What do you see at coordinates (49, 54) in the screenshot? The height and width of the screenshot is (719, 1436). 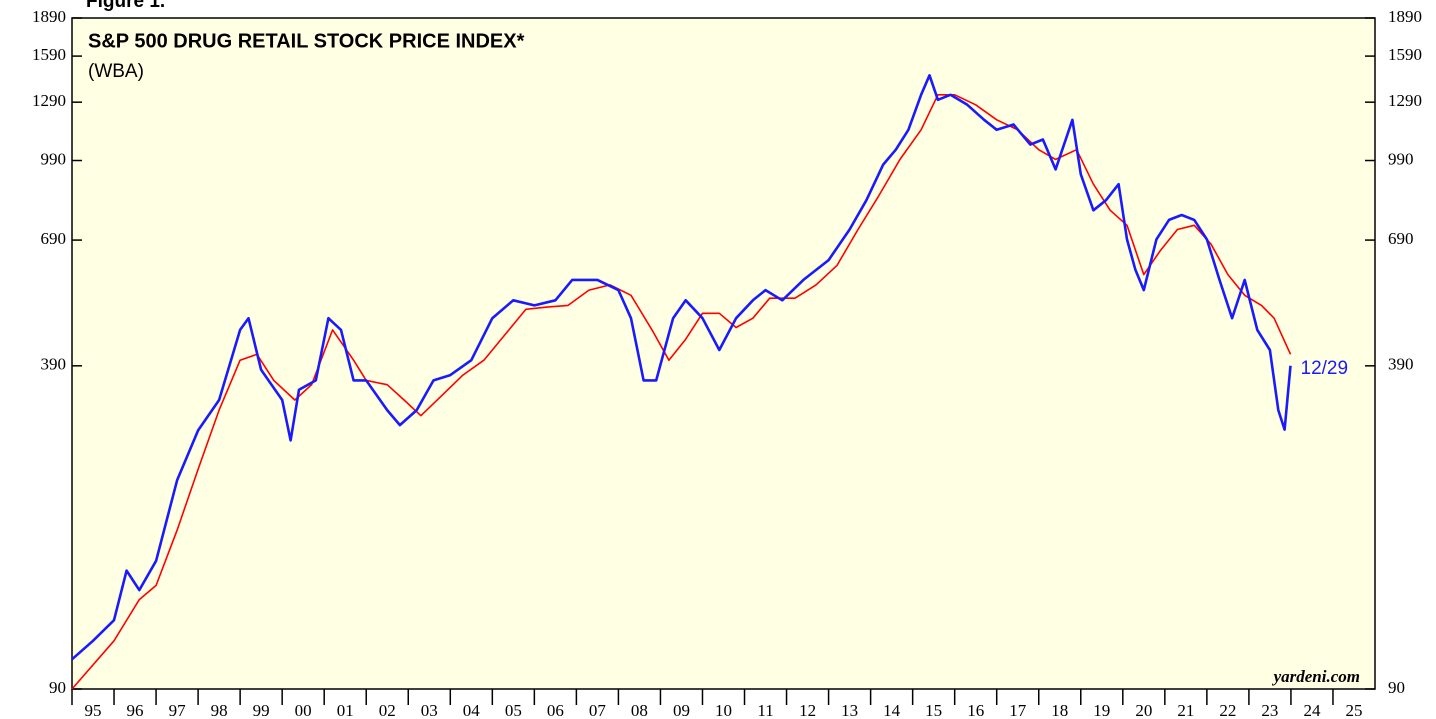 I see `y-tick-label: 1590` at bounding box center [49, 54].